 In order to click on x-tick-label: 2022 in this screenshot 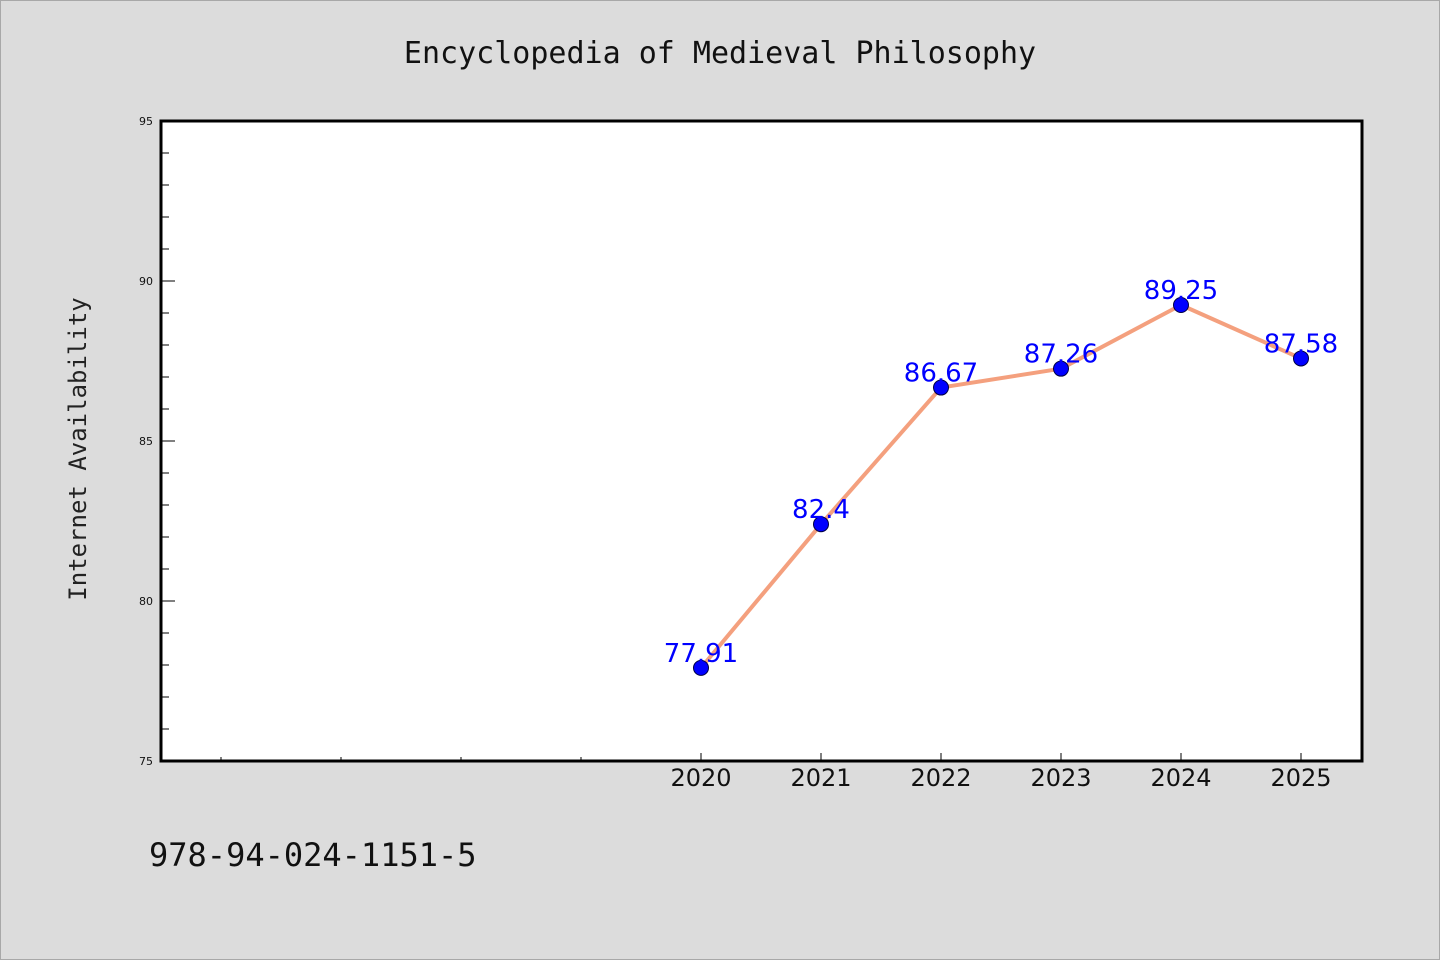, I will do `click(940, 778)`.